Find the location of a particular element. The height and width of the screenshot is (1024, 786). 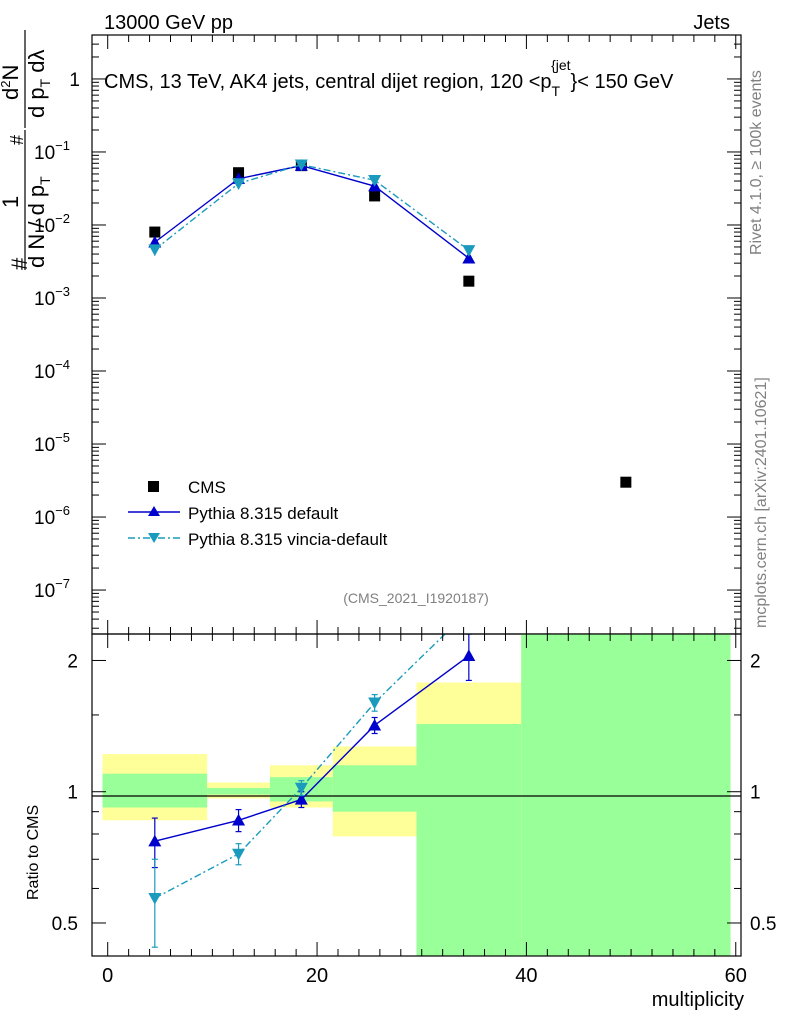

ratio-y-tick-label-right: 2 is located at coordinates (755, 661).